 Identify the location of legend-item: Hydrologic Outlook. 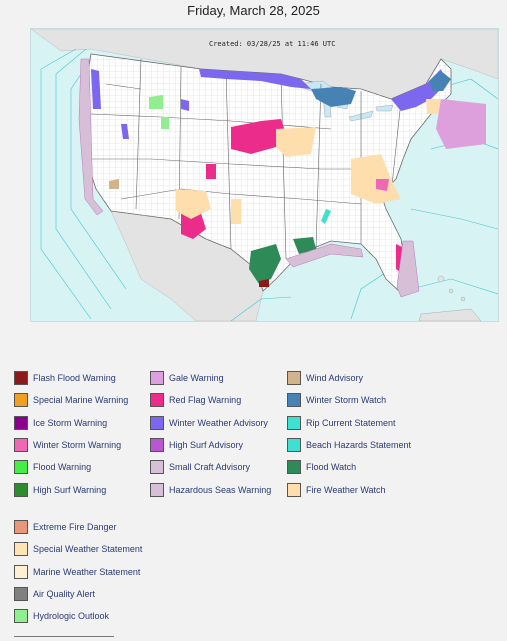
(61, 616).